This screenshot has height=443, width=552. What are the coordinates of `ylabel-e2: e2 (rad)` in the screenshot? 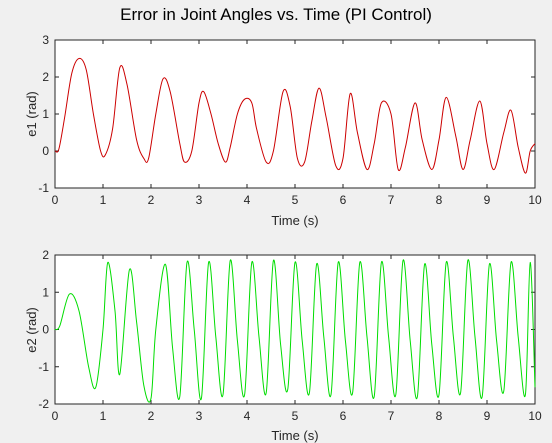 It's located at (31, 330).